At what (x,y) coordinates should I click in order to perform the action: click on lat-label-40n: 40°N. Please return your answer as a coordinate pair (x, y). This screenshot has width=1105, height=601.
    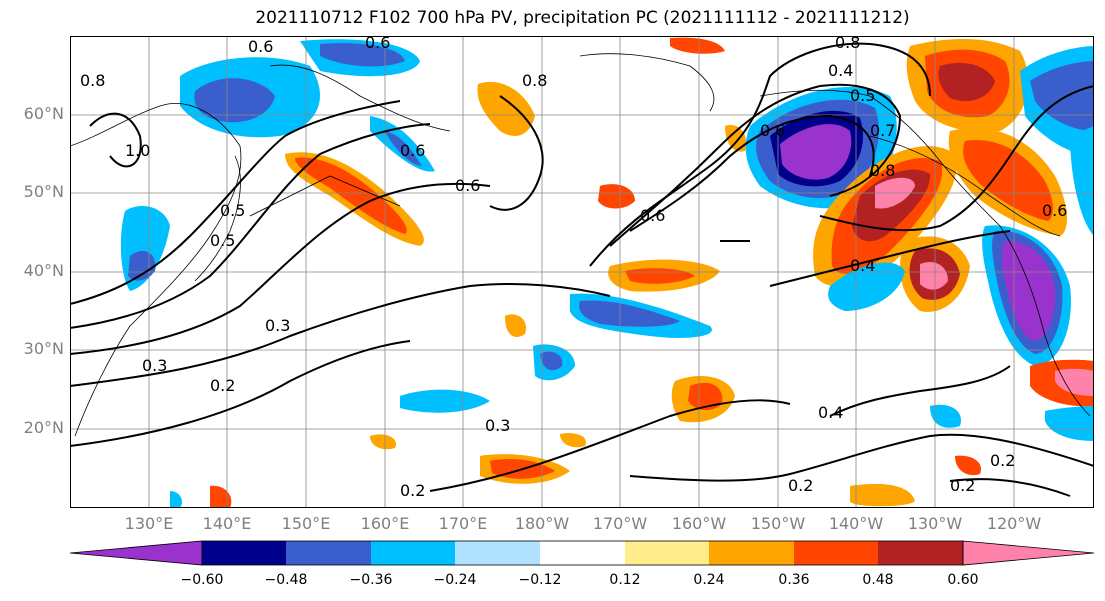
    Looking at the image, I should click on (43, 270).